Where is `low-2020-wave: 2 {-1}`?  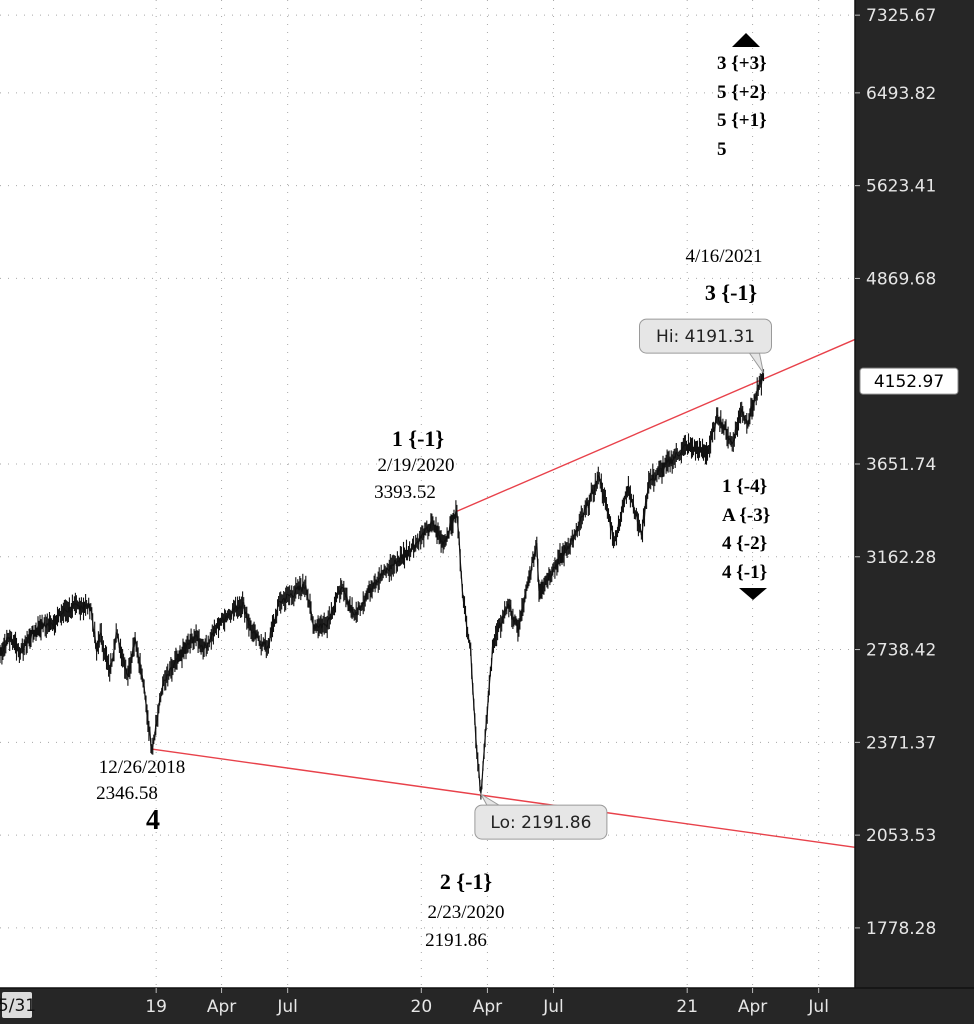 low-2020-wave: 2 {-1} is located at coordinates (466, 881).